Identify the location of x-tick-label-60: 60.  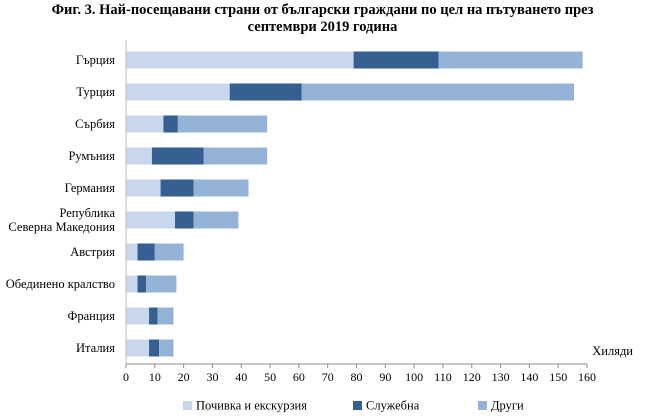
(299, 377).